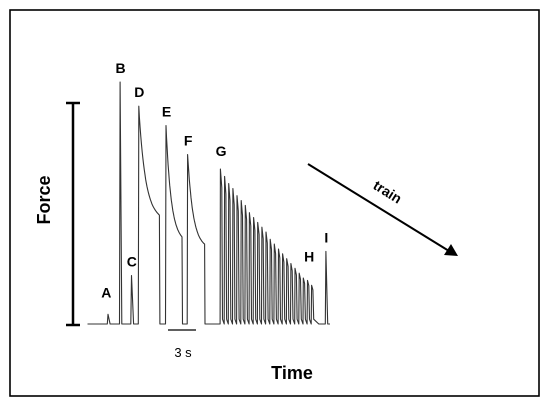 The height and width of the screenshot is (403, 550). Describe the element at coordinates (382, 209) in the screenshot. I see `train-arrow` at that location.